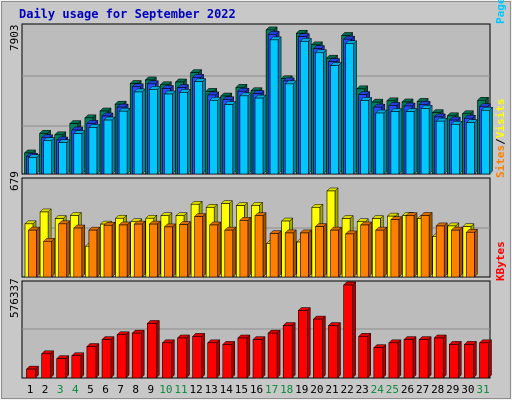 The width and height of the screenshot is (512, 404). I want to click on x-label-2: 2, so click(45, 389).